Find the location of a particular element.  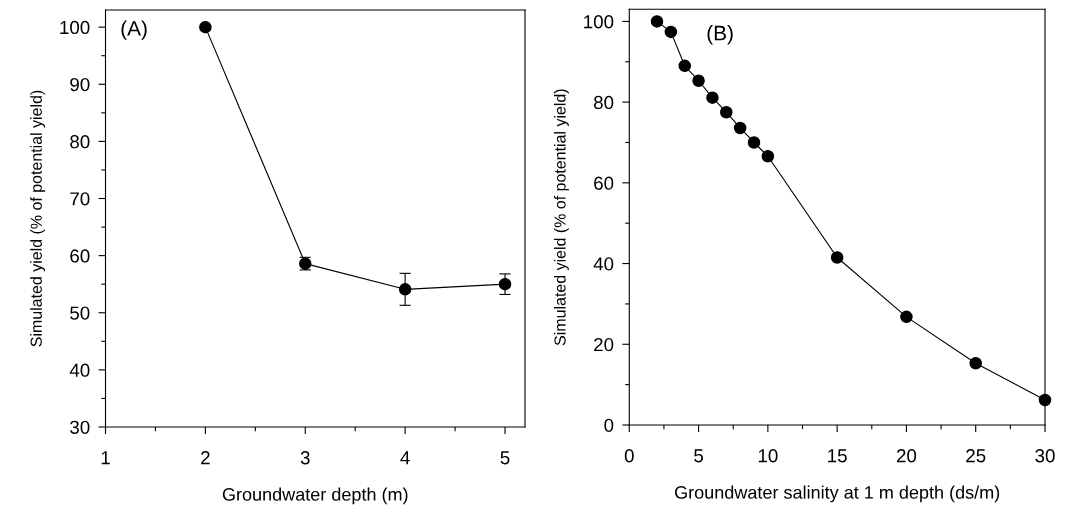

x-tick-label: 0 is located at coordinates (629, 456).